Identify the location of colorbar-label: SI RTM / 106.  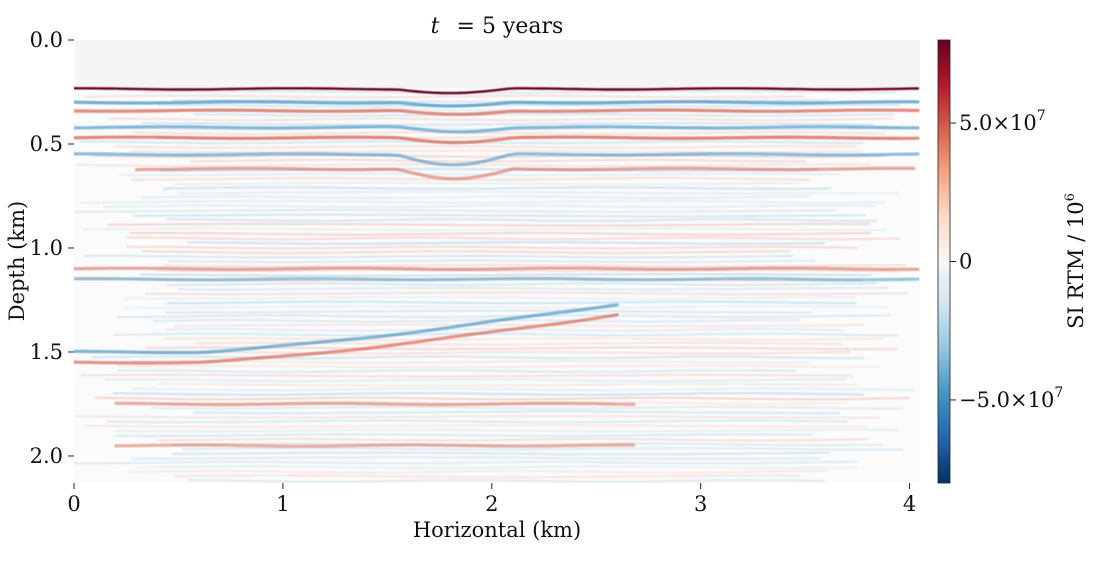
(1075, 261).